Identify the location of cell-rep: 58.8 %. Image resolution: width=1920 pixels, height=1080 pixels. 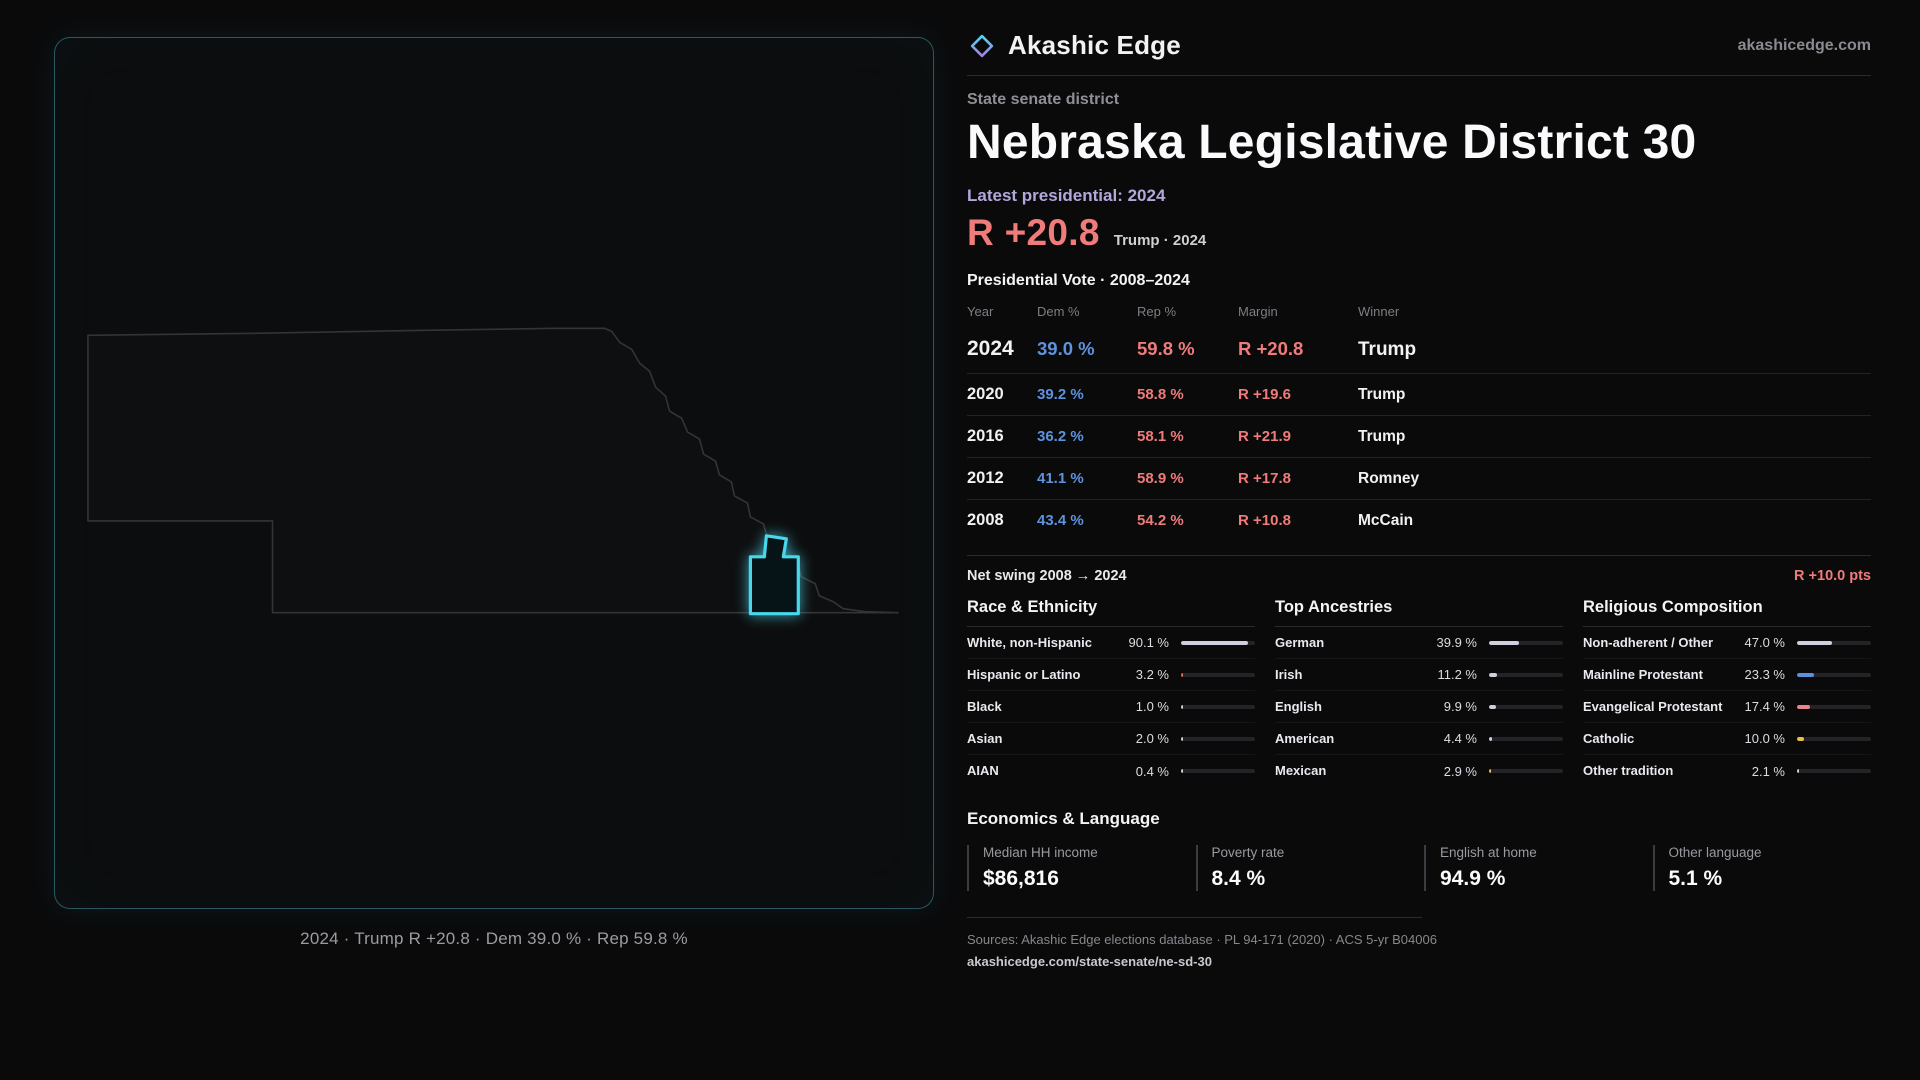
(1160, 394).